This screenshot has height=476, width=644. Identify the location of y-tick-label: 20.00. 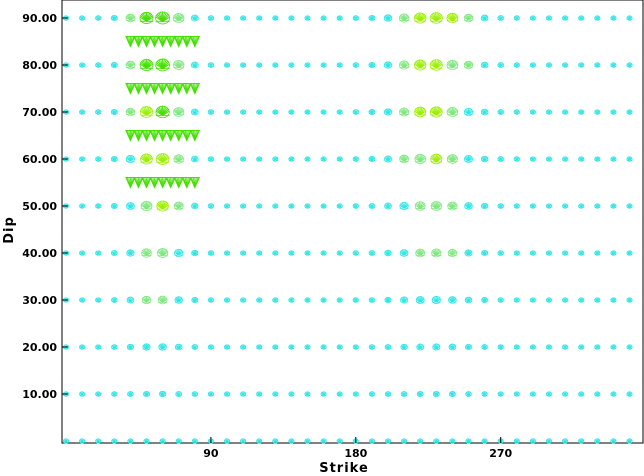
(39, 347).